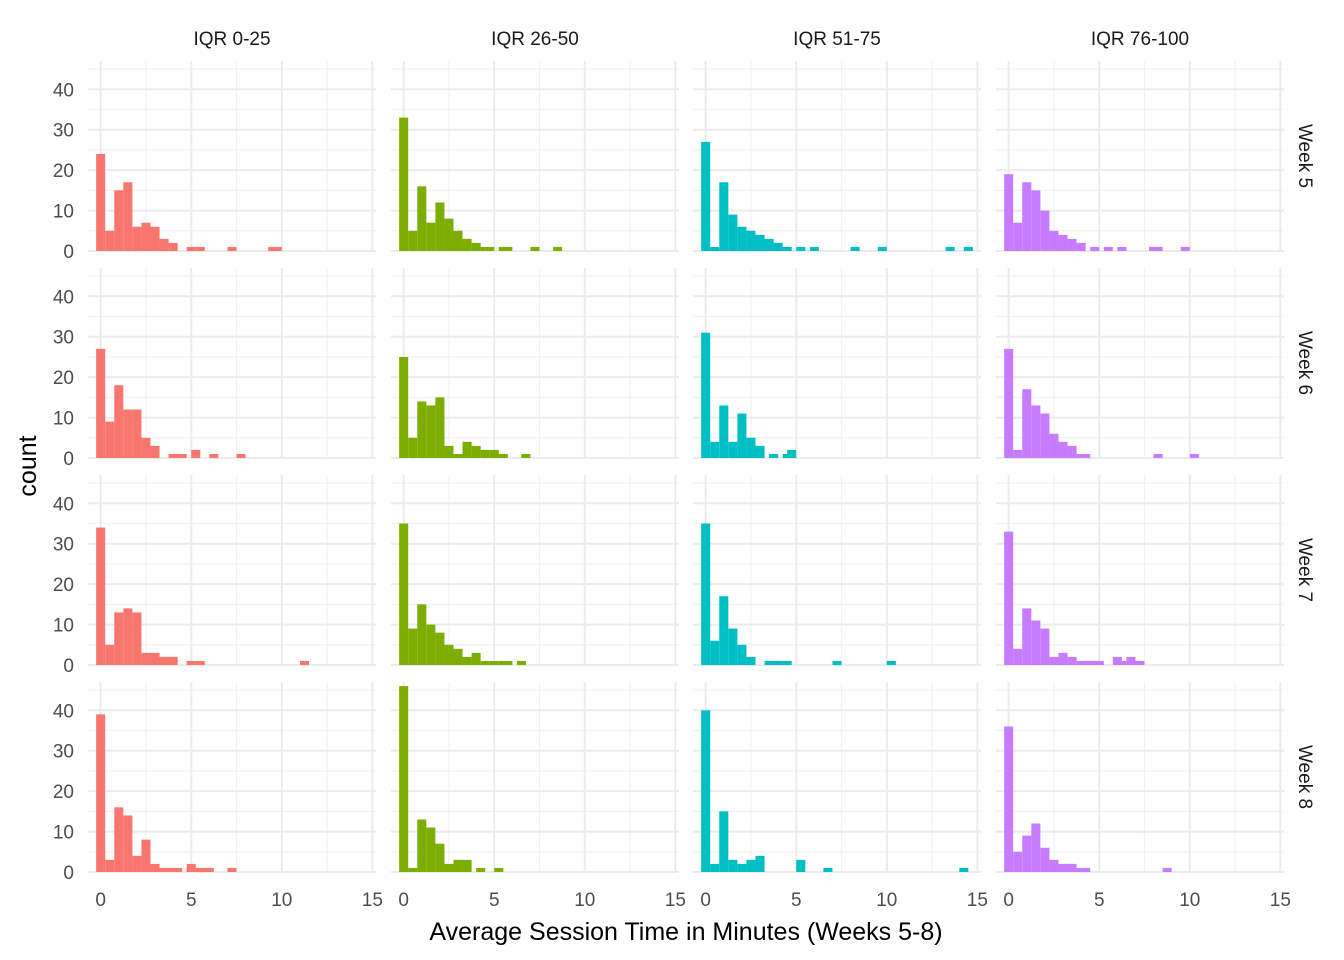 The image size is (1344, 960). What do you see at coordinates (63, 482) in the screenshot?
I see `y-tick-labels: 0 10 20 30 40 0 10 20 30 40 0 10 20 30 40 0 10 20 30 40` at bounding box center [63, 482].